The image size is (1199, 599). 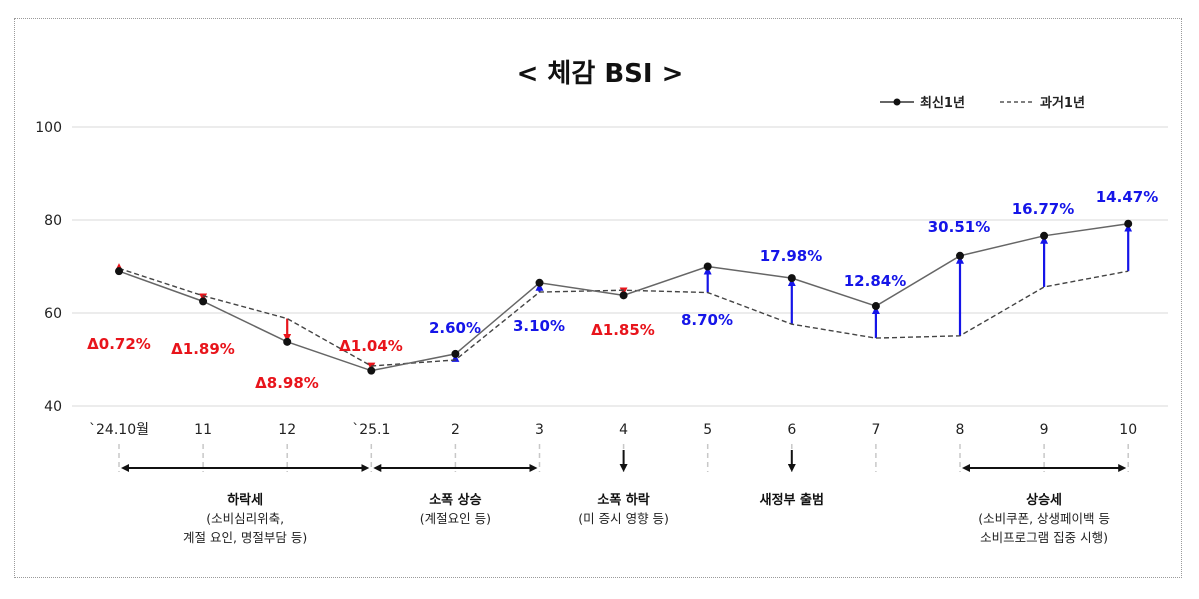 What do you see at coordinates (1128, 430) in the screenshot?
I see `x-tick-label: 10` at bounding box center [1128, 430].